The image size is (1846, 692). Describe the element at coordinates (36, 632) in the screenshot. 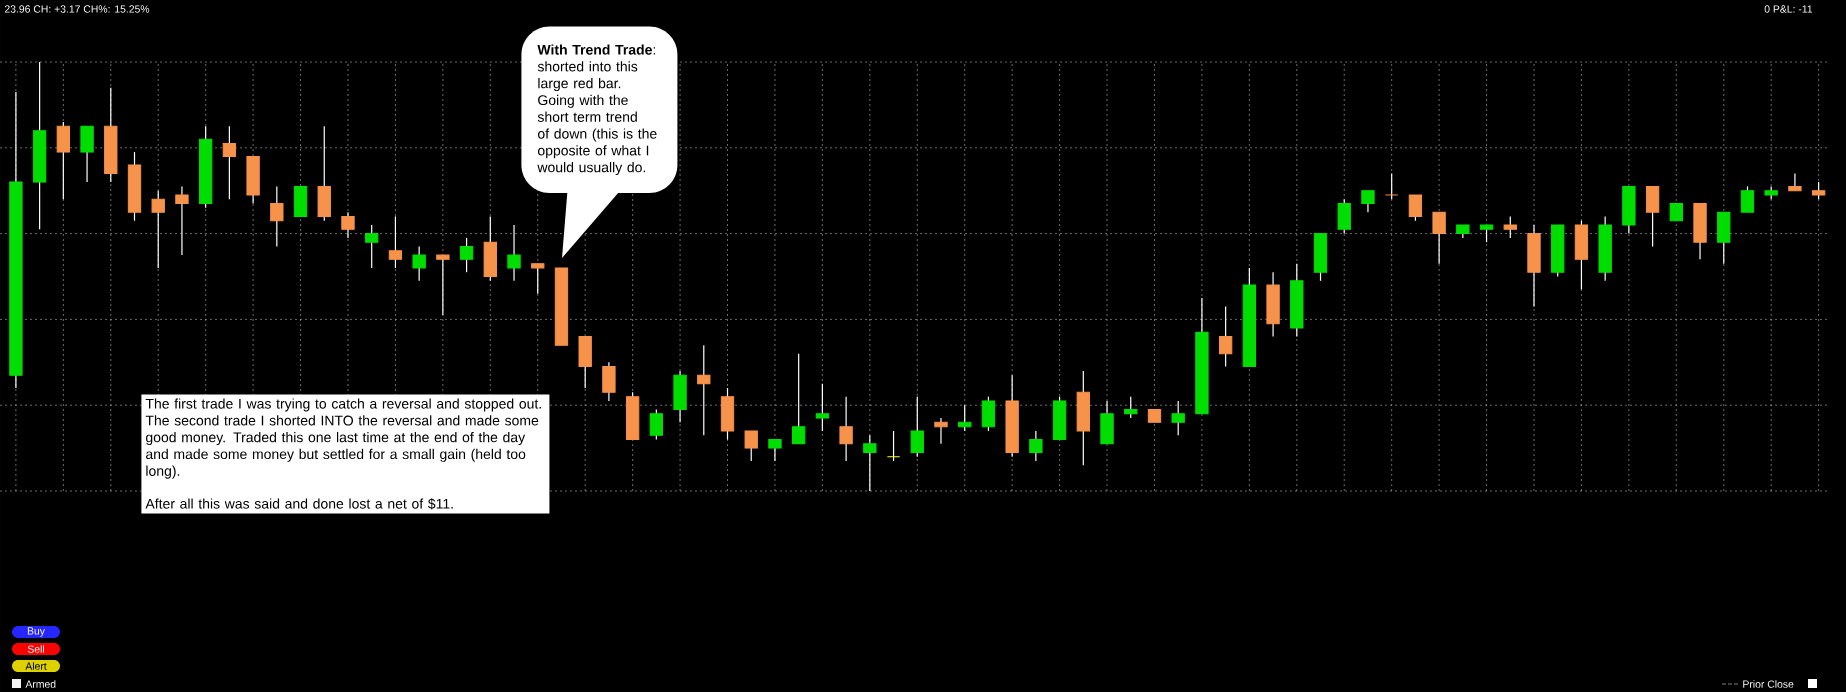

I see `text: Buy` at that location.